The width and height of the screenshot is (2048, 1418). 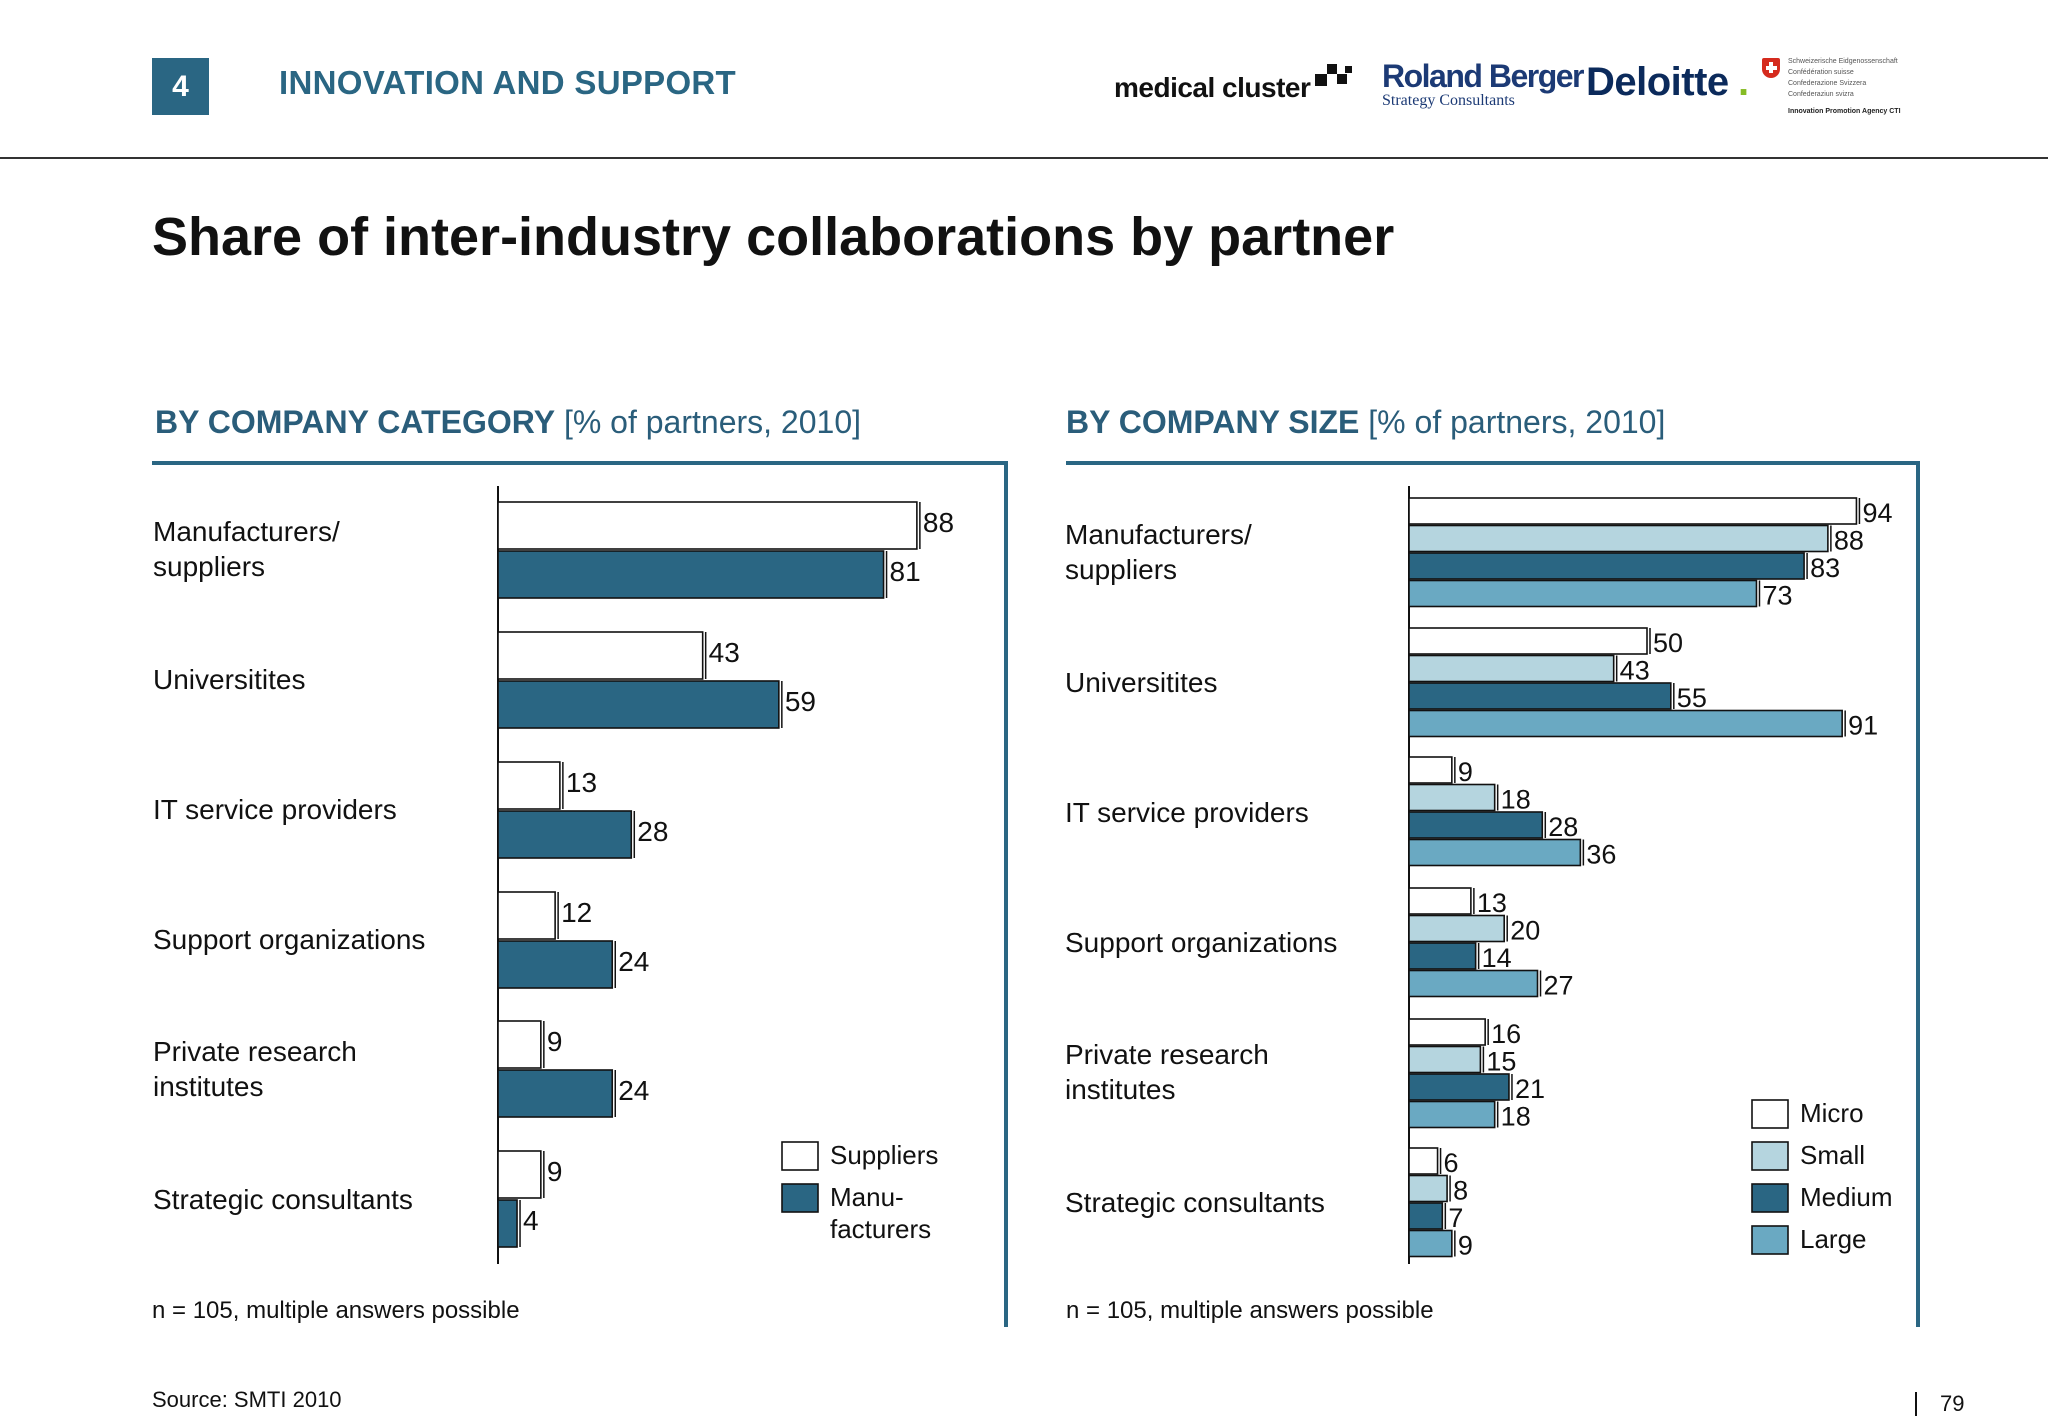 I want to click on left-category-label: Support organizations, so click(x=289, y=939).